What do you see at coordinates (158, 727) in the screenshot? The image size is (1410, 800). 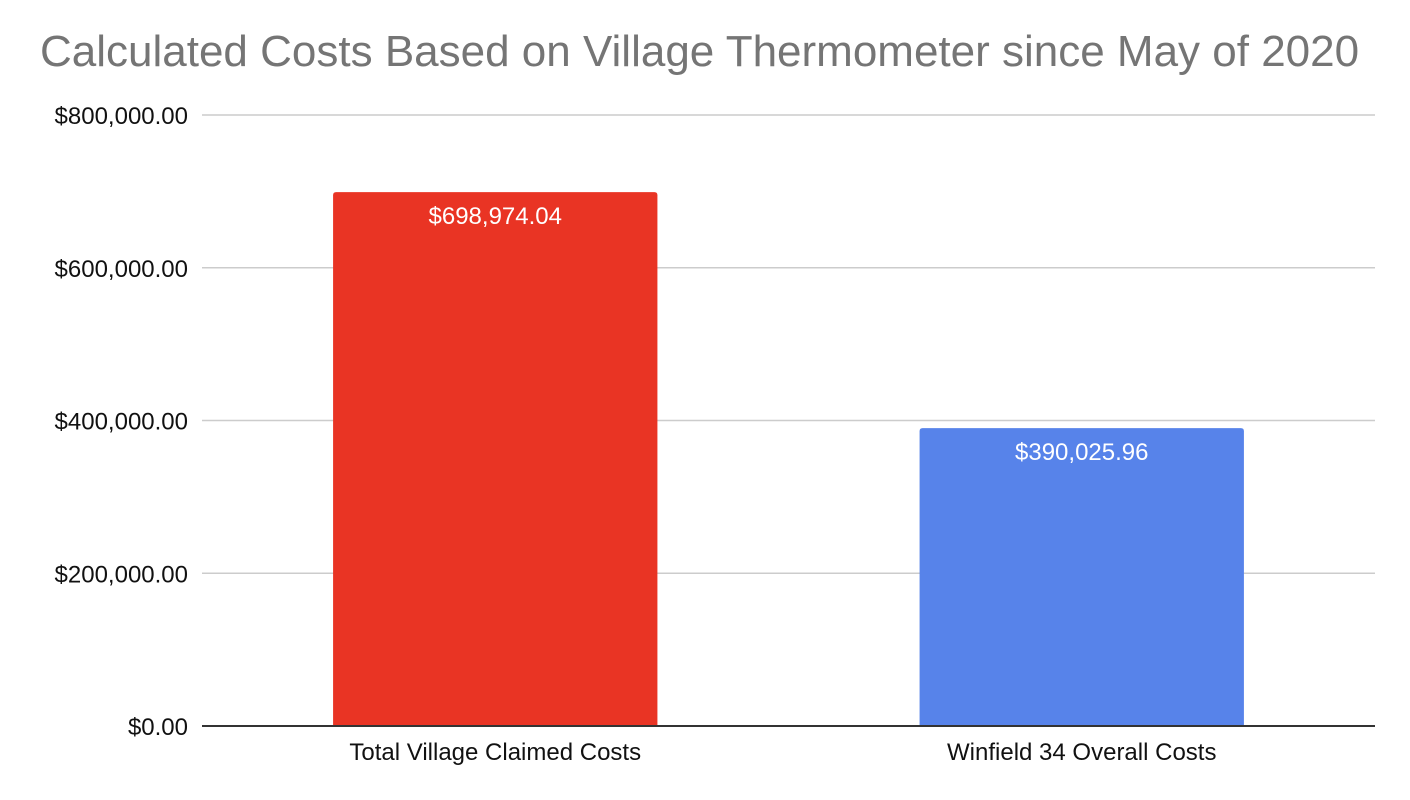 I see `y-tick-label-0: $0.00` at bounding box center [158, 727].